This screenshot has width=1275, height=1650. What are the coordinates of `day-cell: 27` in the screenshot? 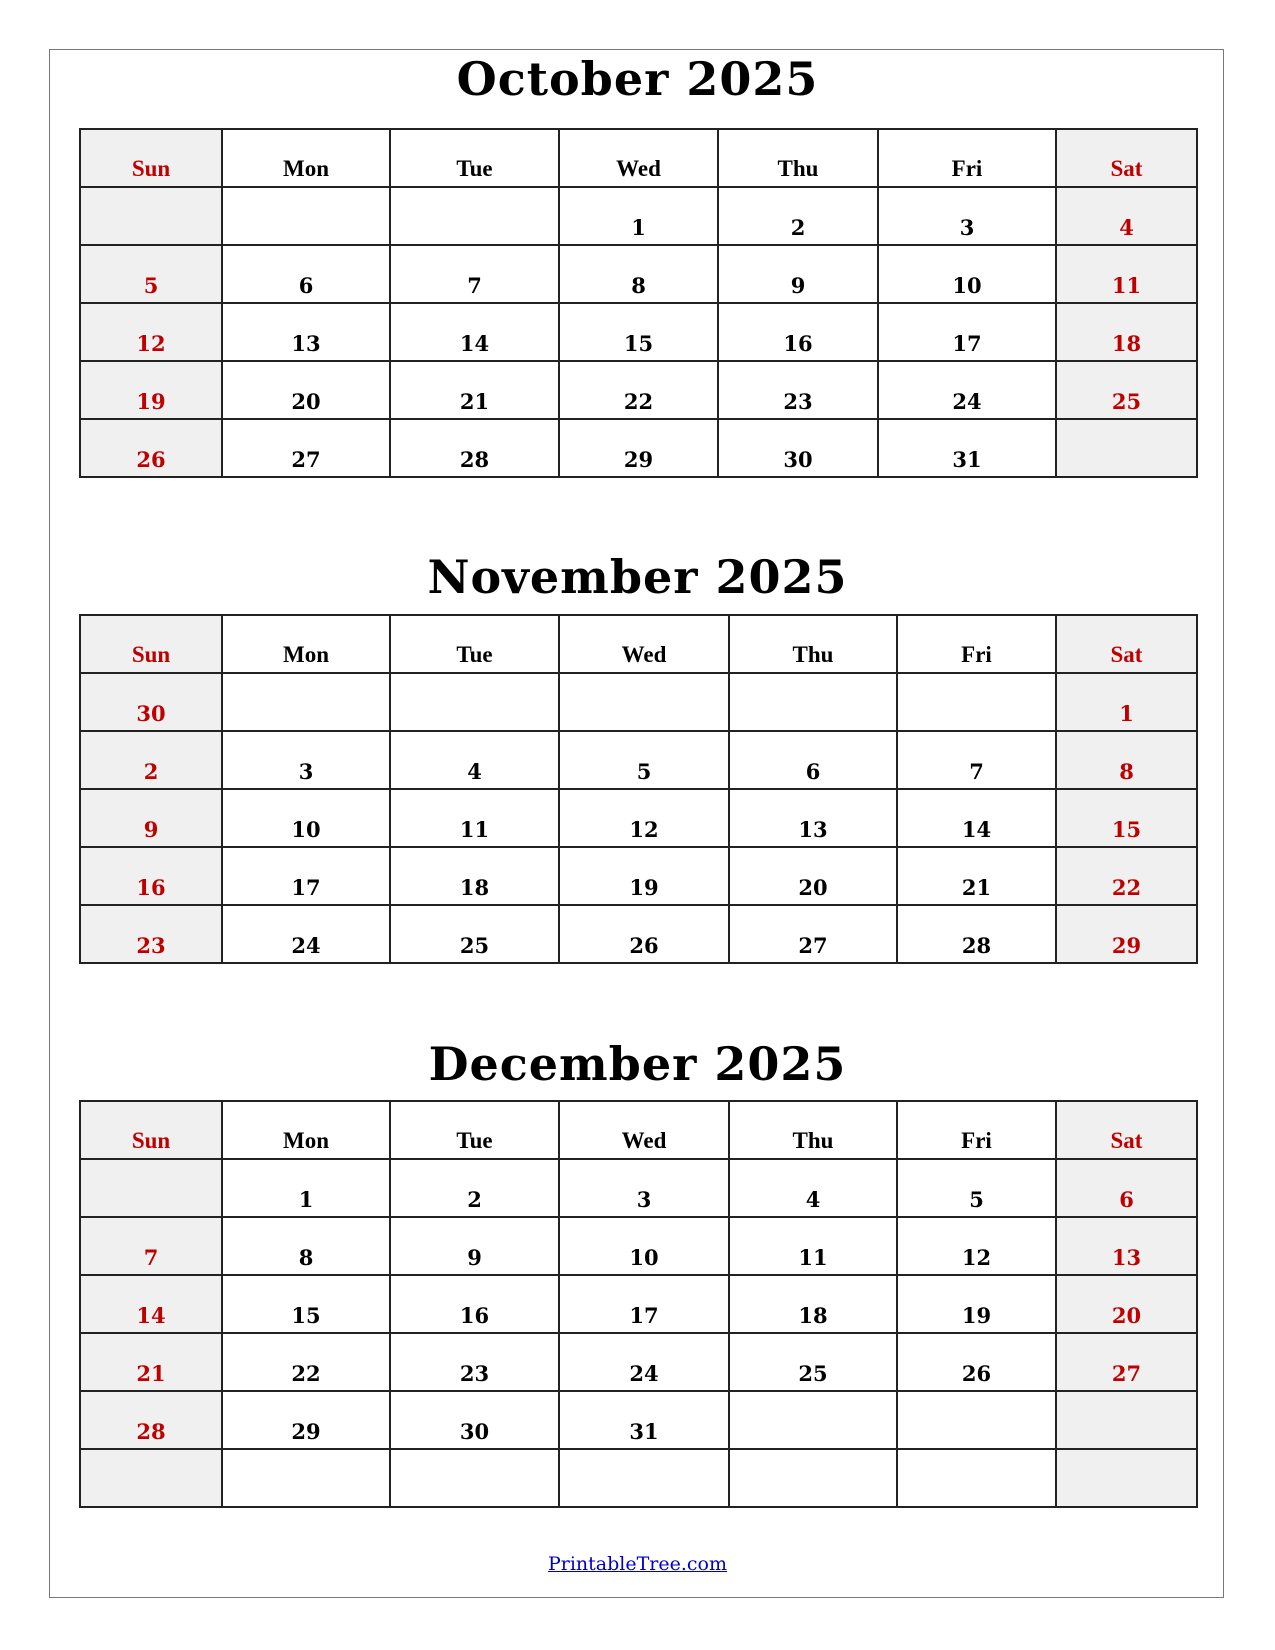 It's located at (306, 448).